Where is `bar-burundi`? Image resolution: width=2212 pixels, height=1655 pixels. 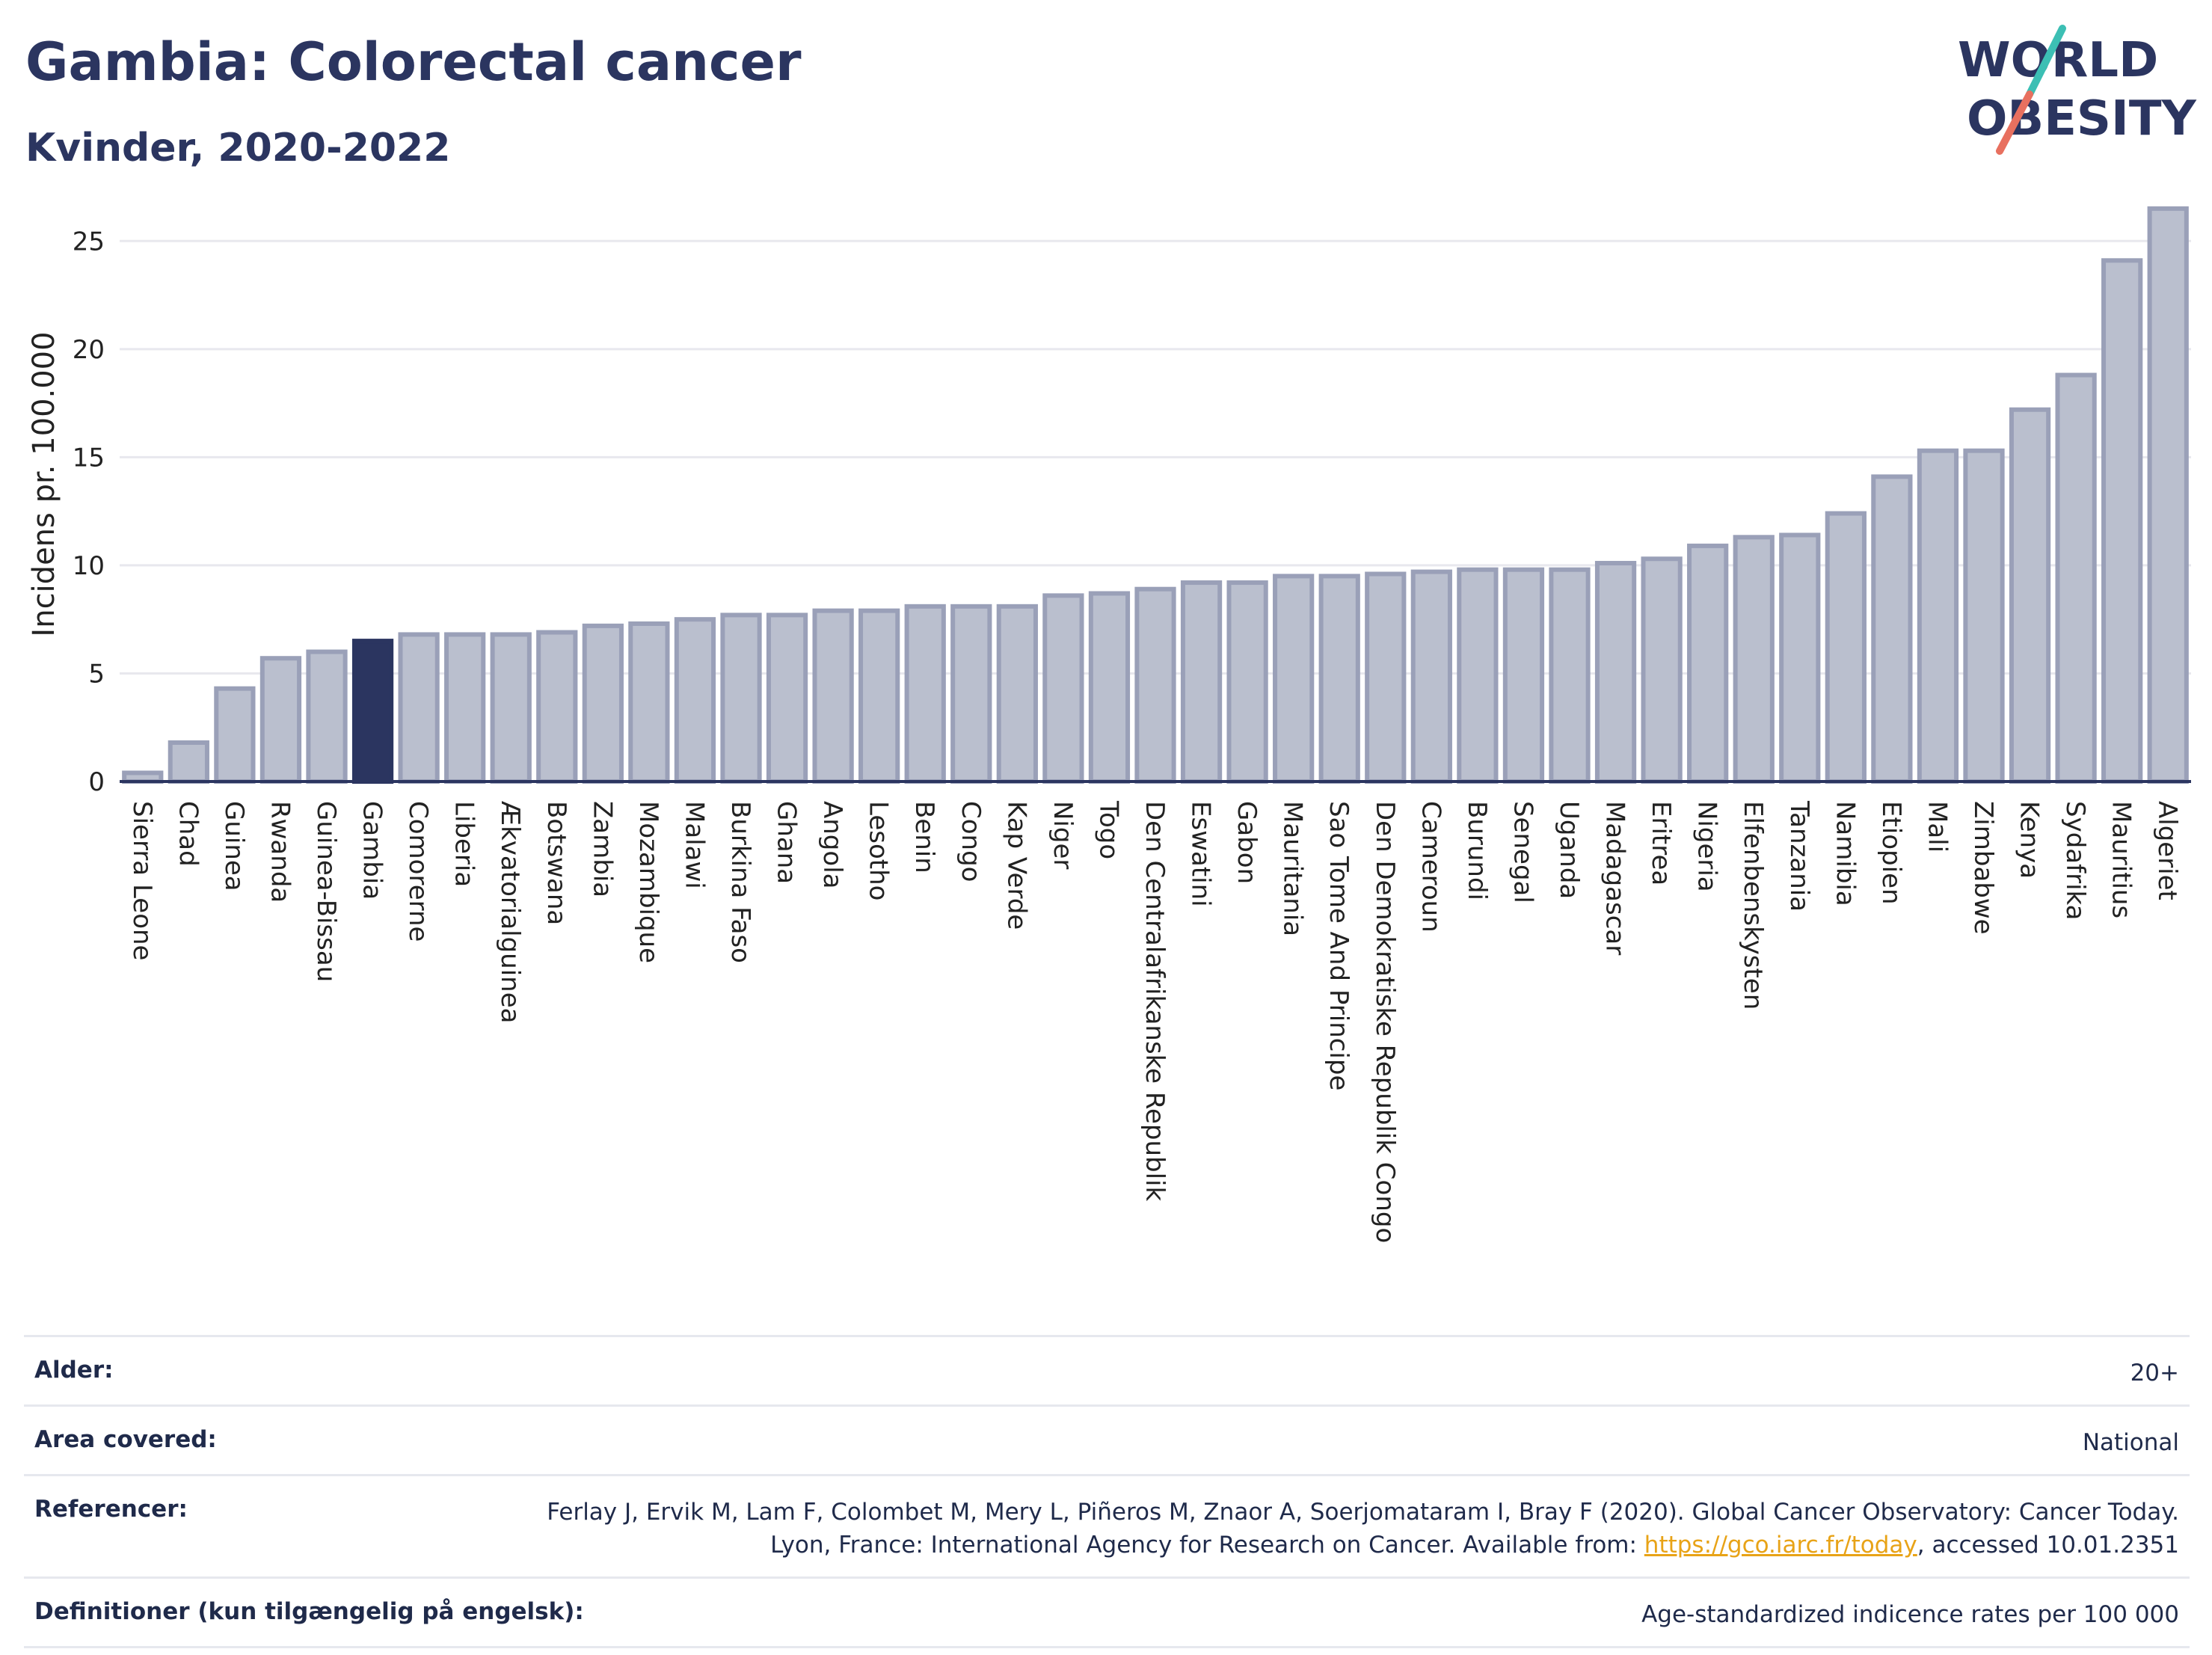
bar-burundi is located at coordinates (1478, 675).